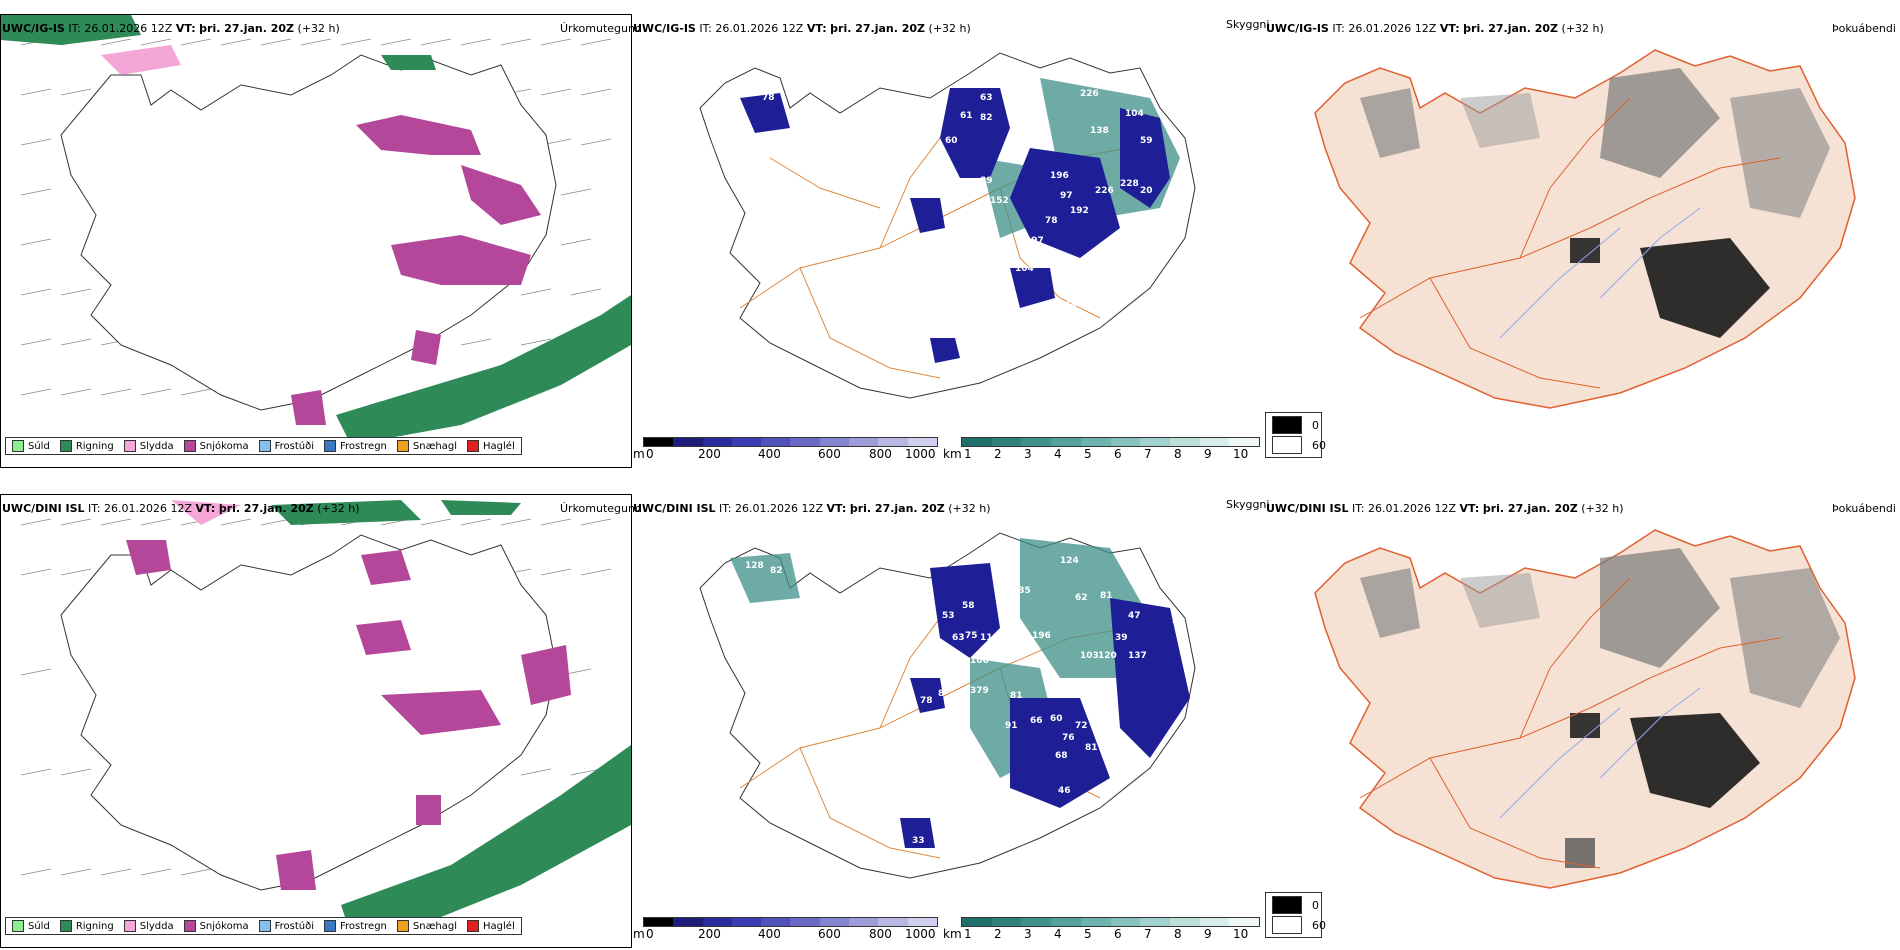 The width and height of the screenshot is (1900, 950). I want to click on fog-scale-top: 0, so click(1315, 905).